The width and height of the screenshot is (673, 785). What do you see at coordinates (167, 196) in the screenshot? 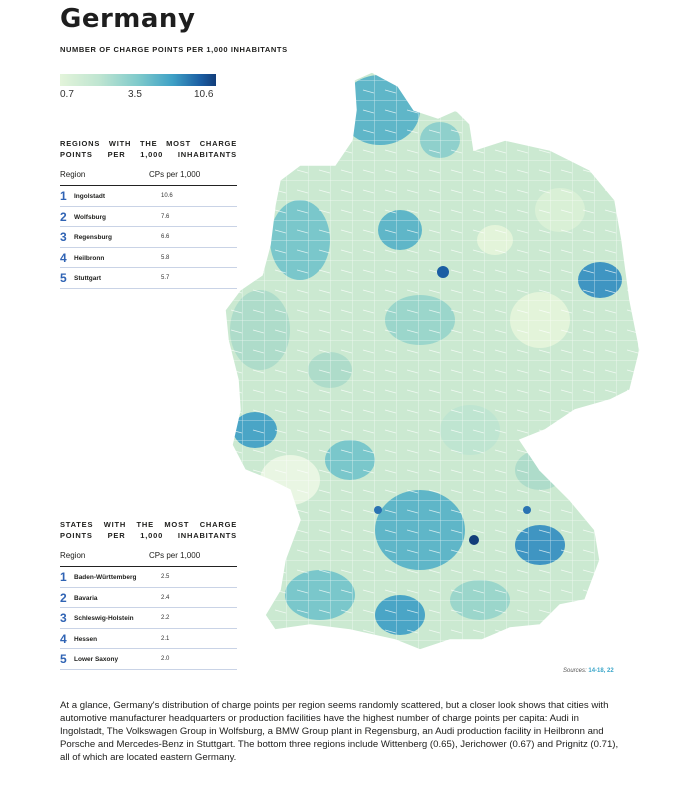
I see `row-value: 10.6` at bounding box center [167, 196].